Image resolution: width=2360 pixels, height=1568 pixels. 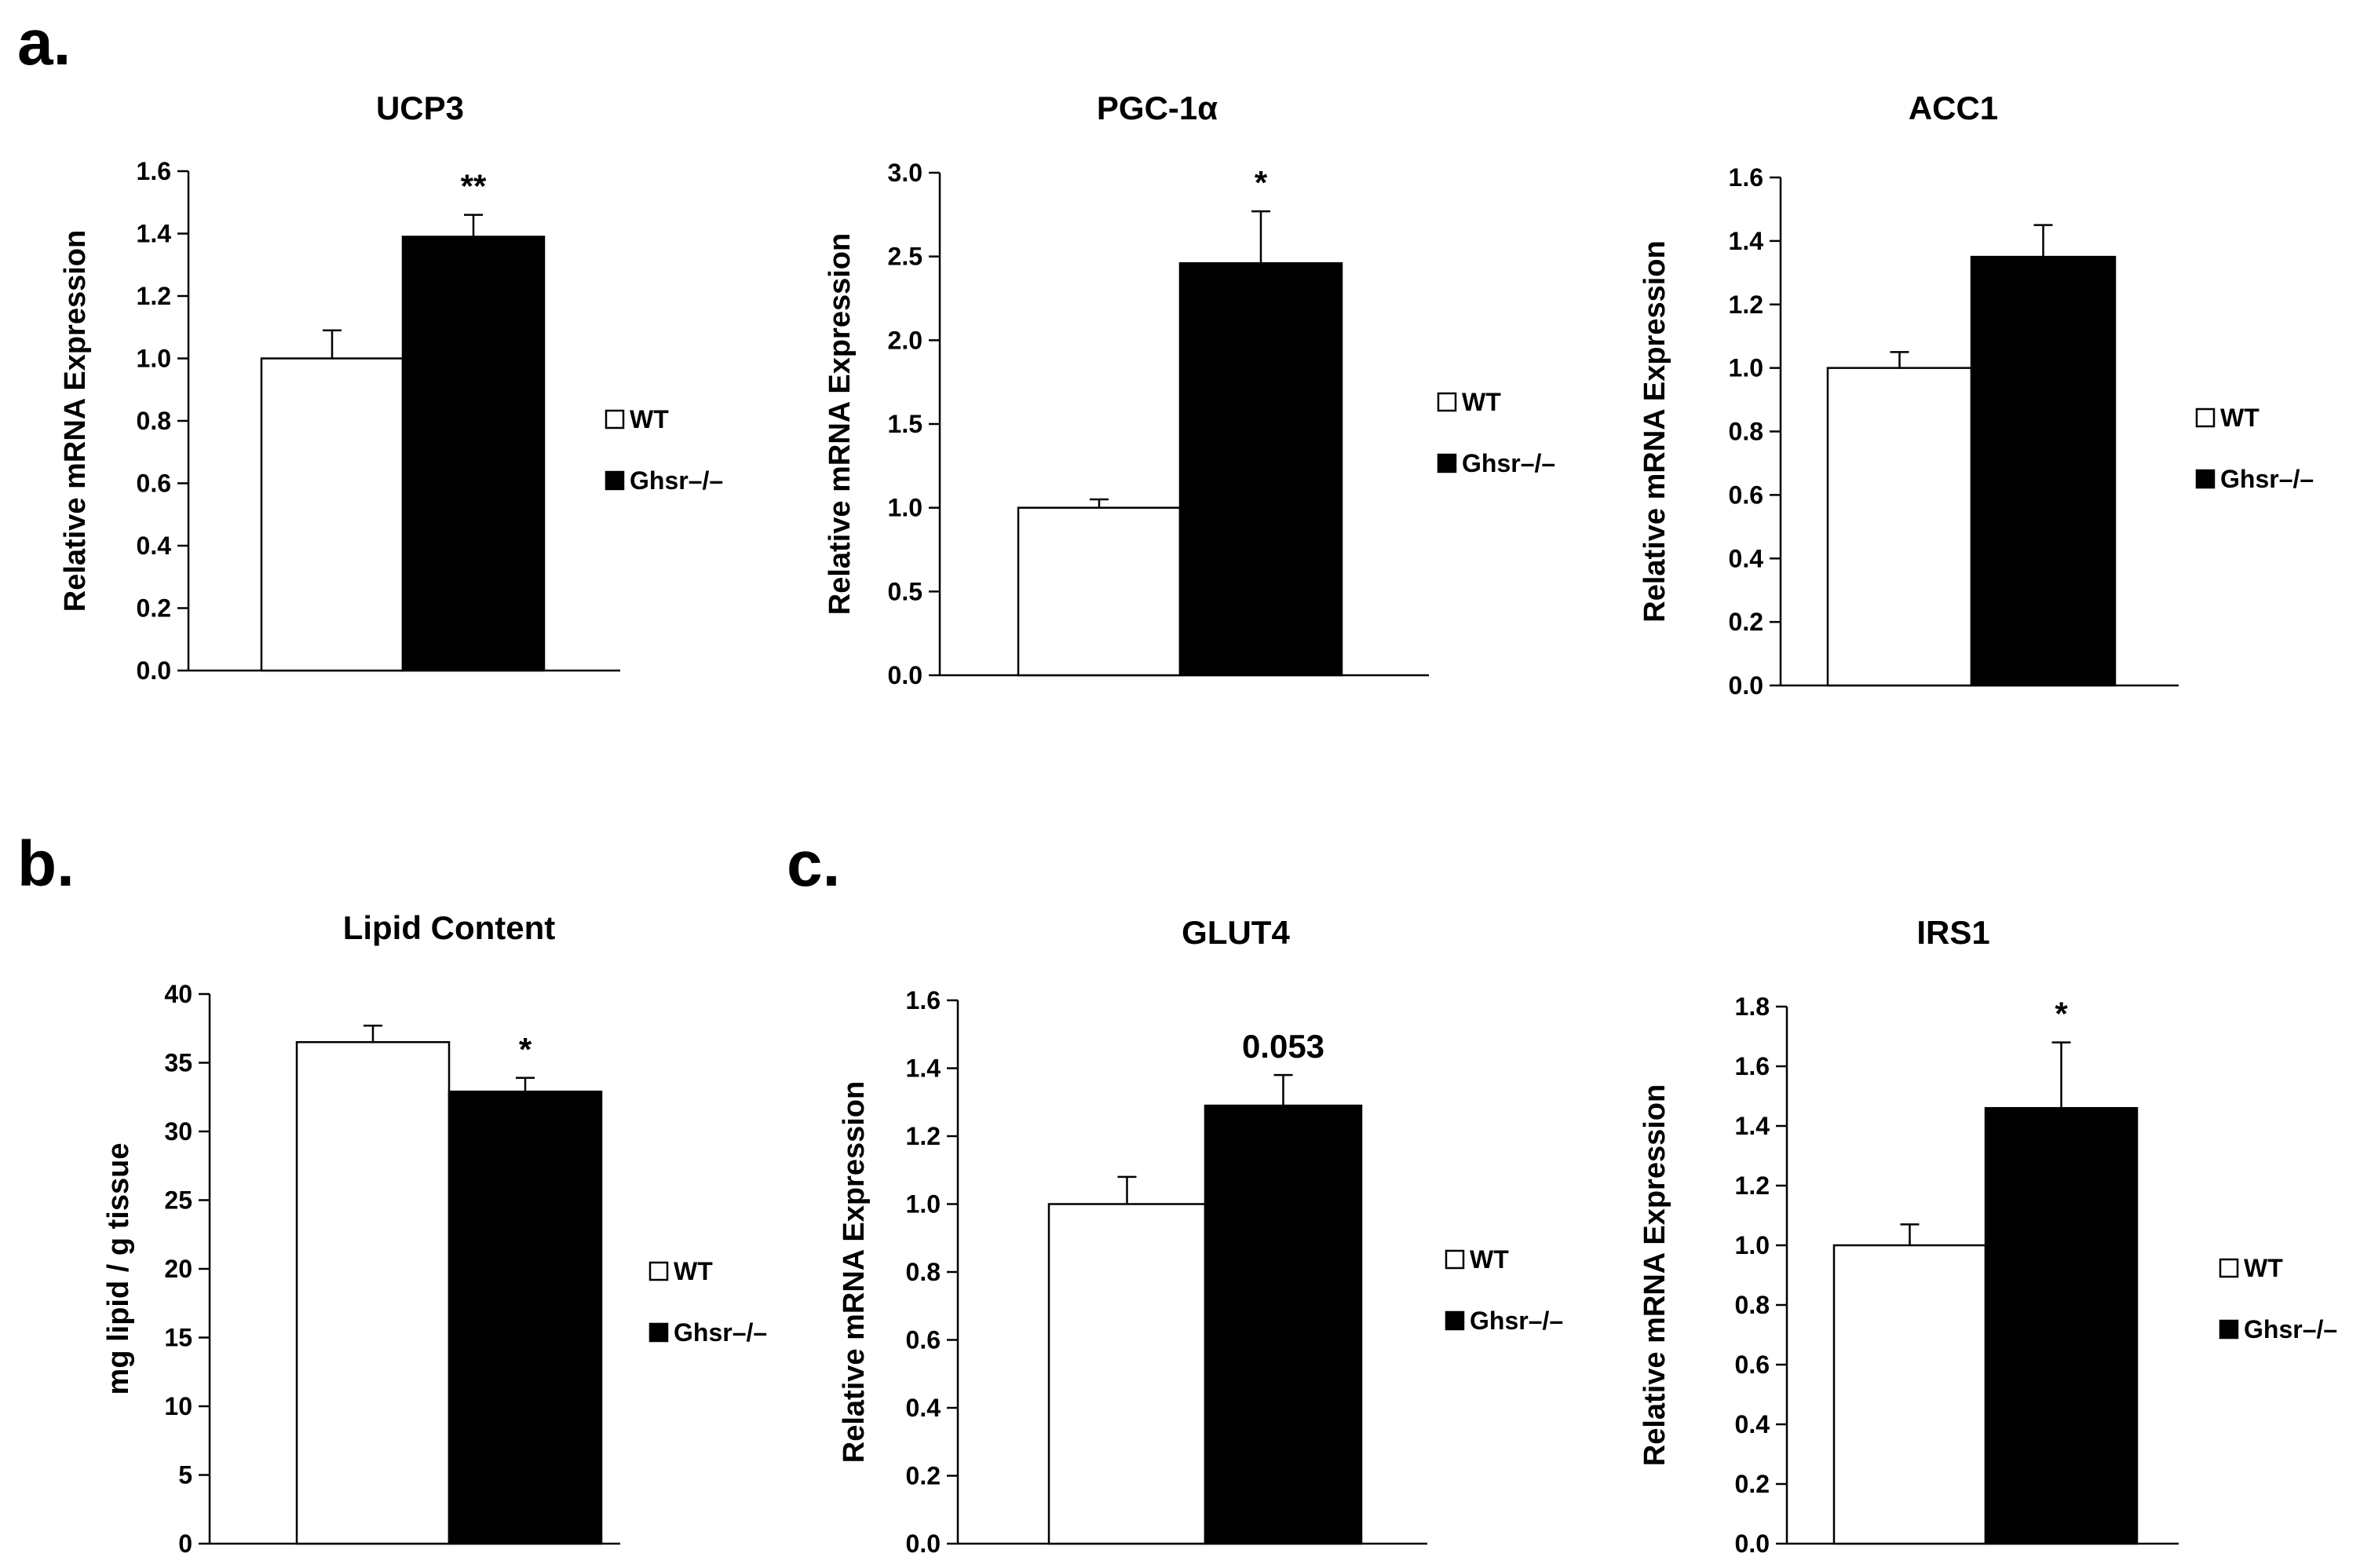 I want to click on chart-title: Lipid Content, so click(x=449, y=927).